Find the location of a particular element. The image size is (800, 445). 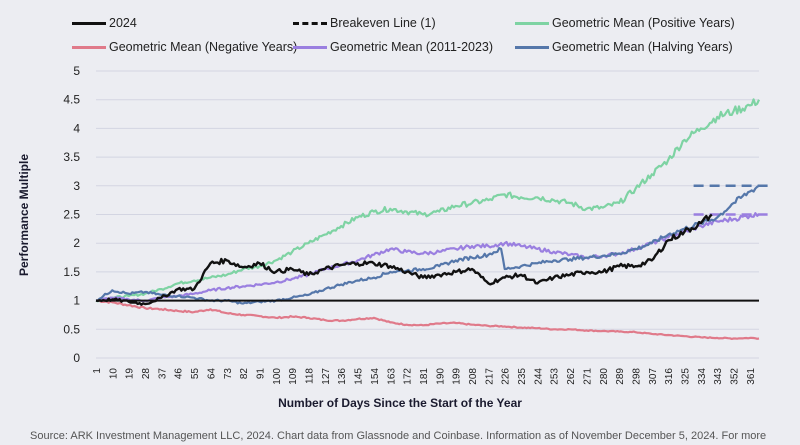

x-tick-label: 136 is located at coordinates (342, 376).